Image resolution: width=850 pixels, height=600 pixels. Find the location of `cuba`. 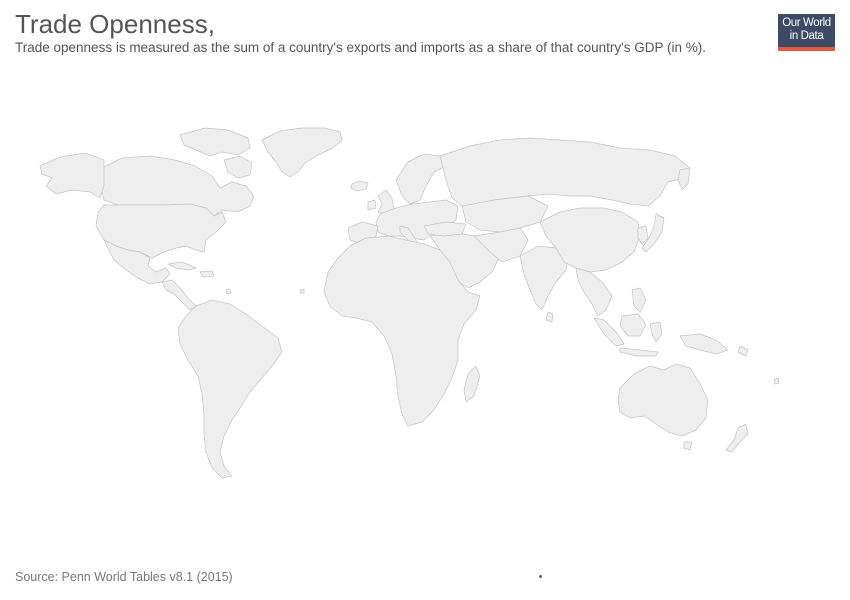

cuba is located at coordinates (182, 266).